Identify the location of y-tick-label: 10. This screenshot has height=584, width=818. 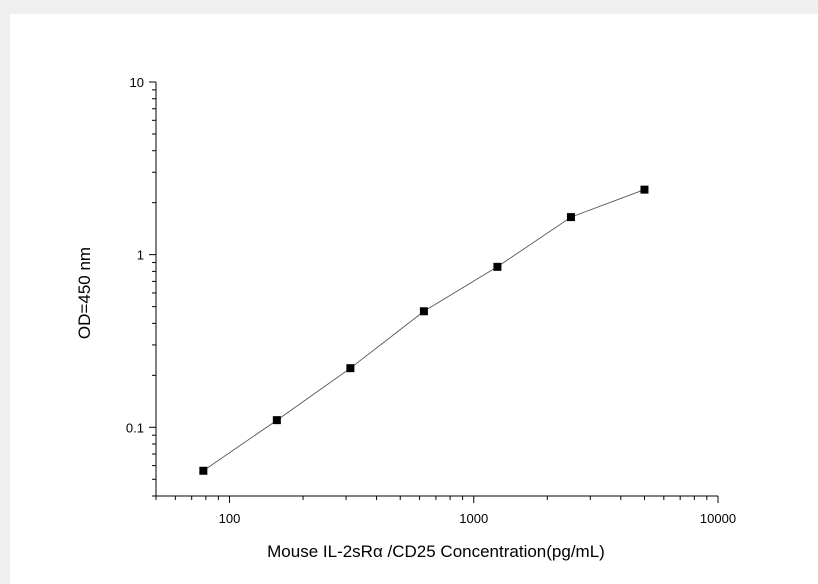
(137, 82).